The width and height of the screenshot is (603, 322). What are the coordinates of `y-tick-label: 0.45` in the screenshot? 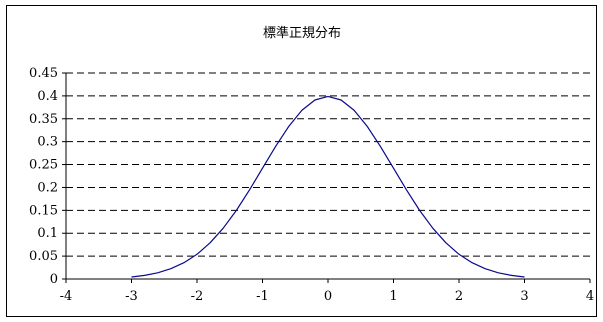 It's located at (43, 73).